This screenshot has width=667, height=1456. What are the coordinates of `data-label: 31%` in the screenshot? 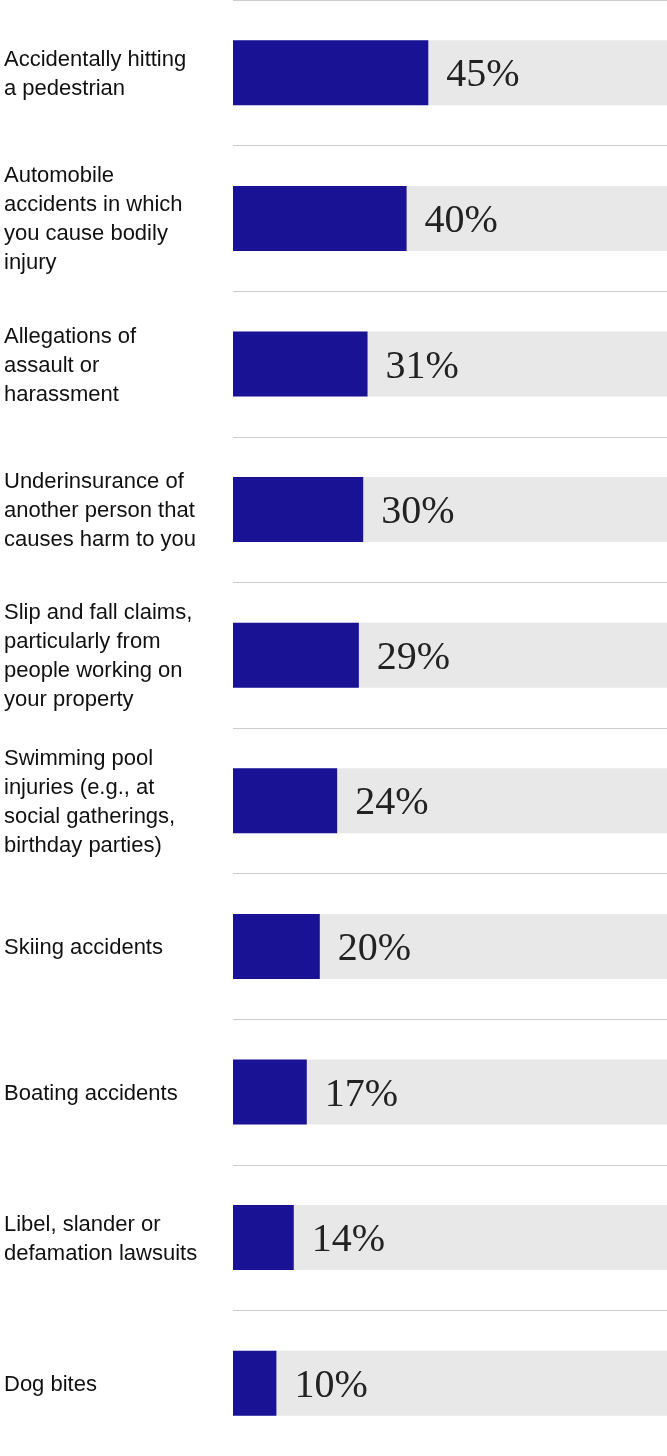 It's located at (422, 364).